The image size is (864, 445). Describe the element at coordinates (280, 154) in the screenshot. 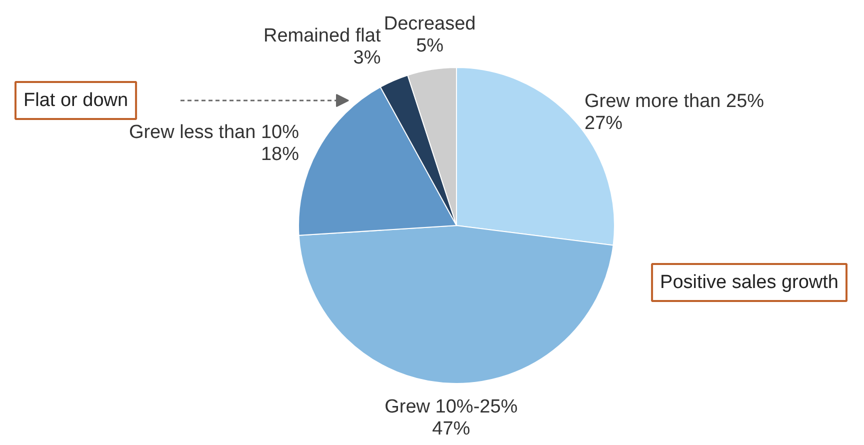

I see `data-label: 18%` at that location.